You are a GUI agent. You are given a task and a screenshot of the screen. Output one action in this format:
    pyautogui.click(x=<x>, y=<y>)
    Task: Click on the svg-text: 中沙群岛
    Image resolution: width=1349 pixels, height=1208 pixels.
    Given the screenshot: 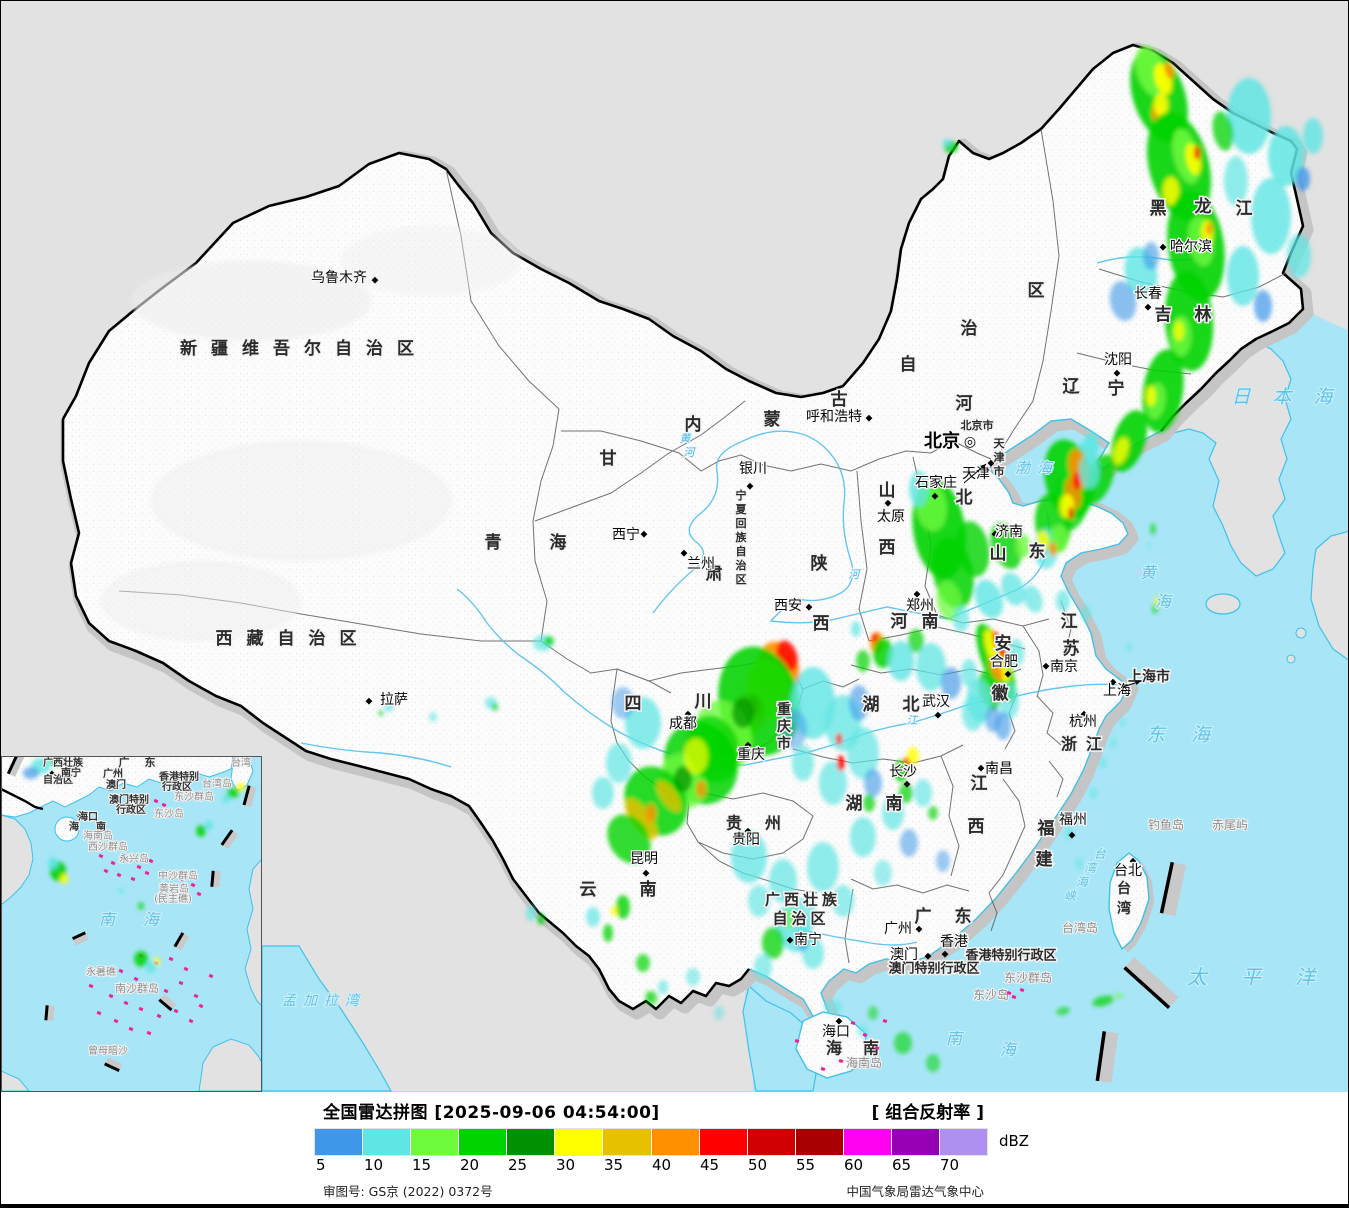 What is the action you would take?
    pyautogui.click(x=178, y=875)
    